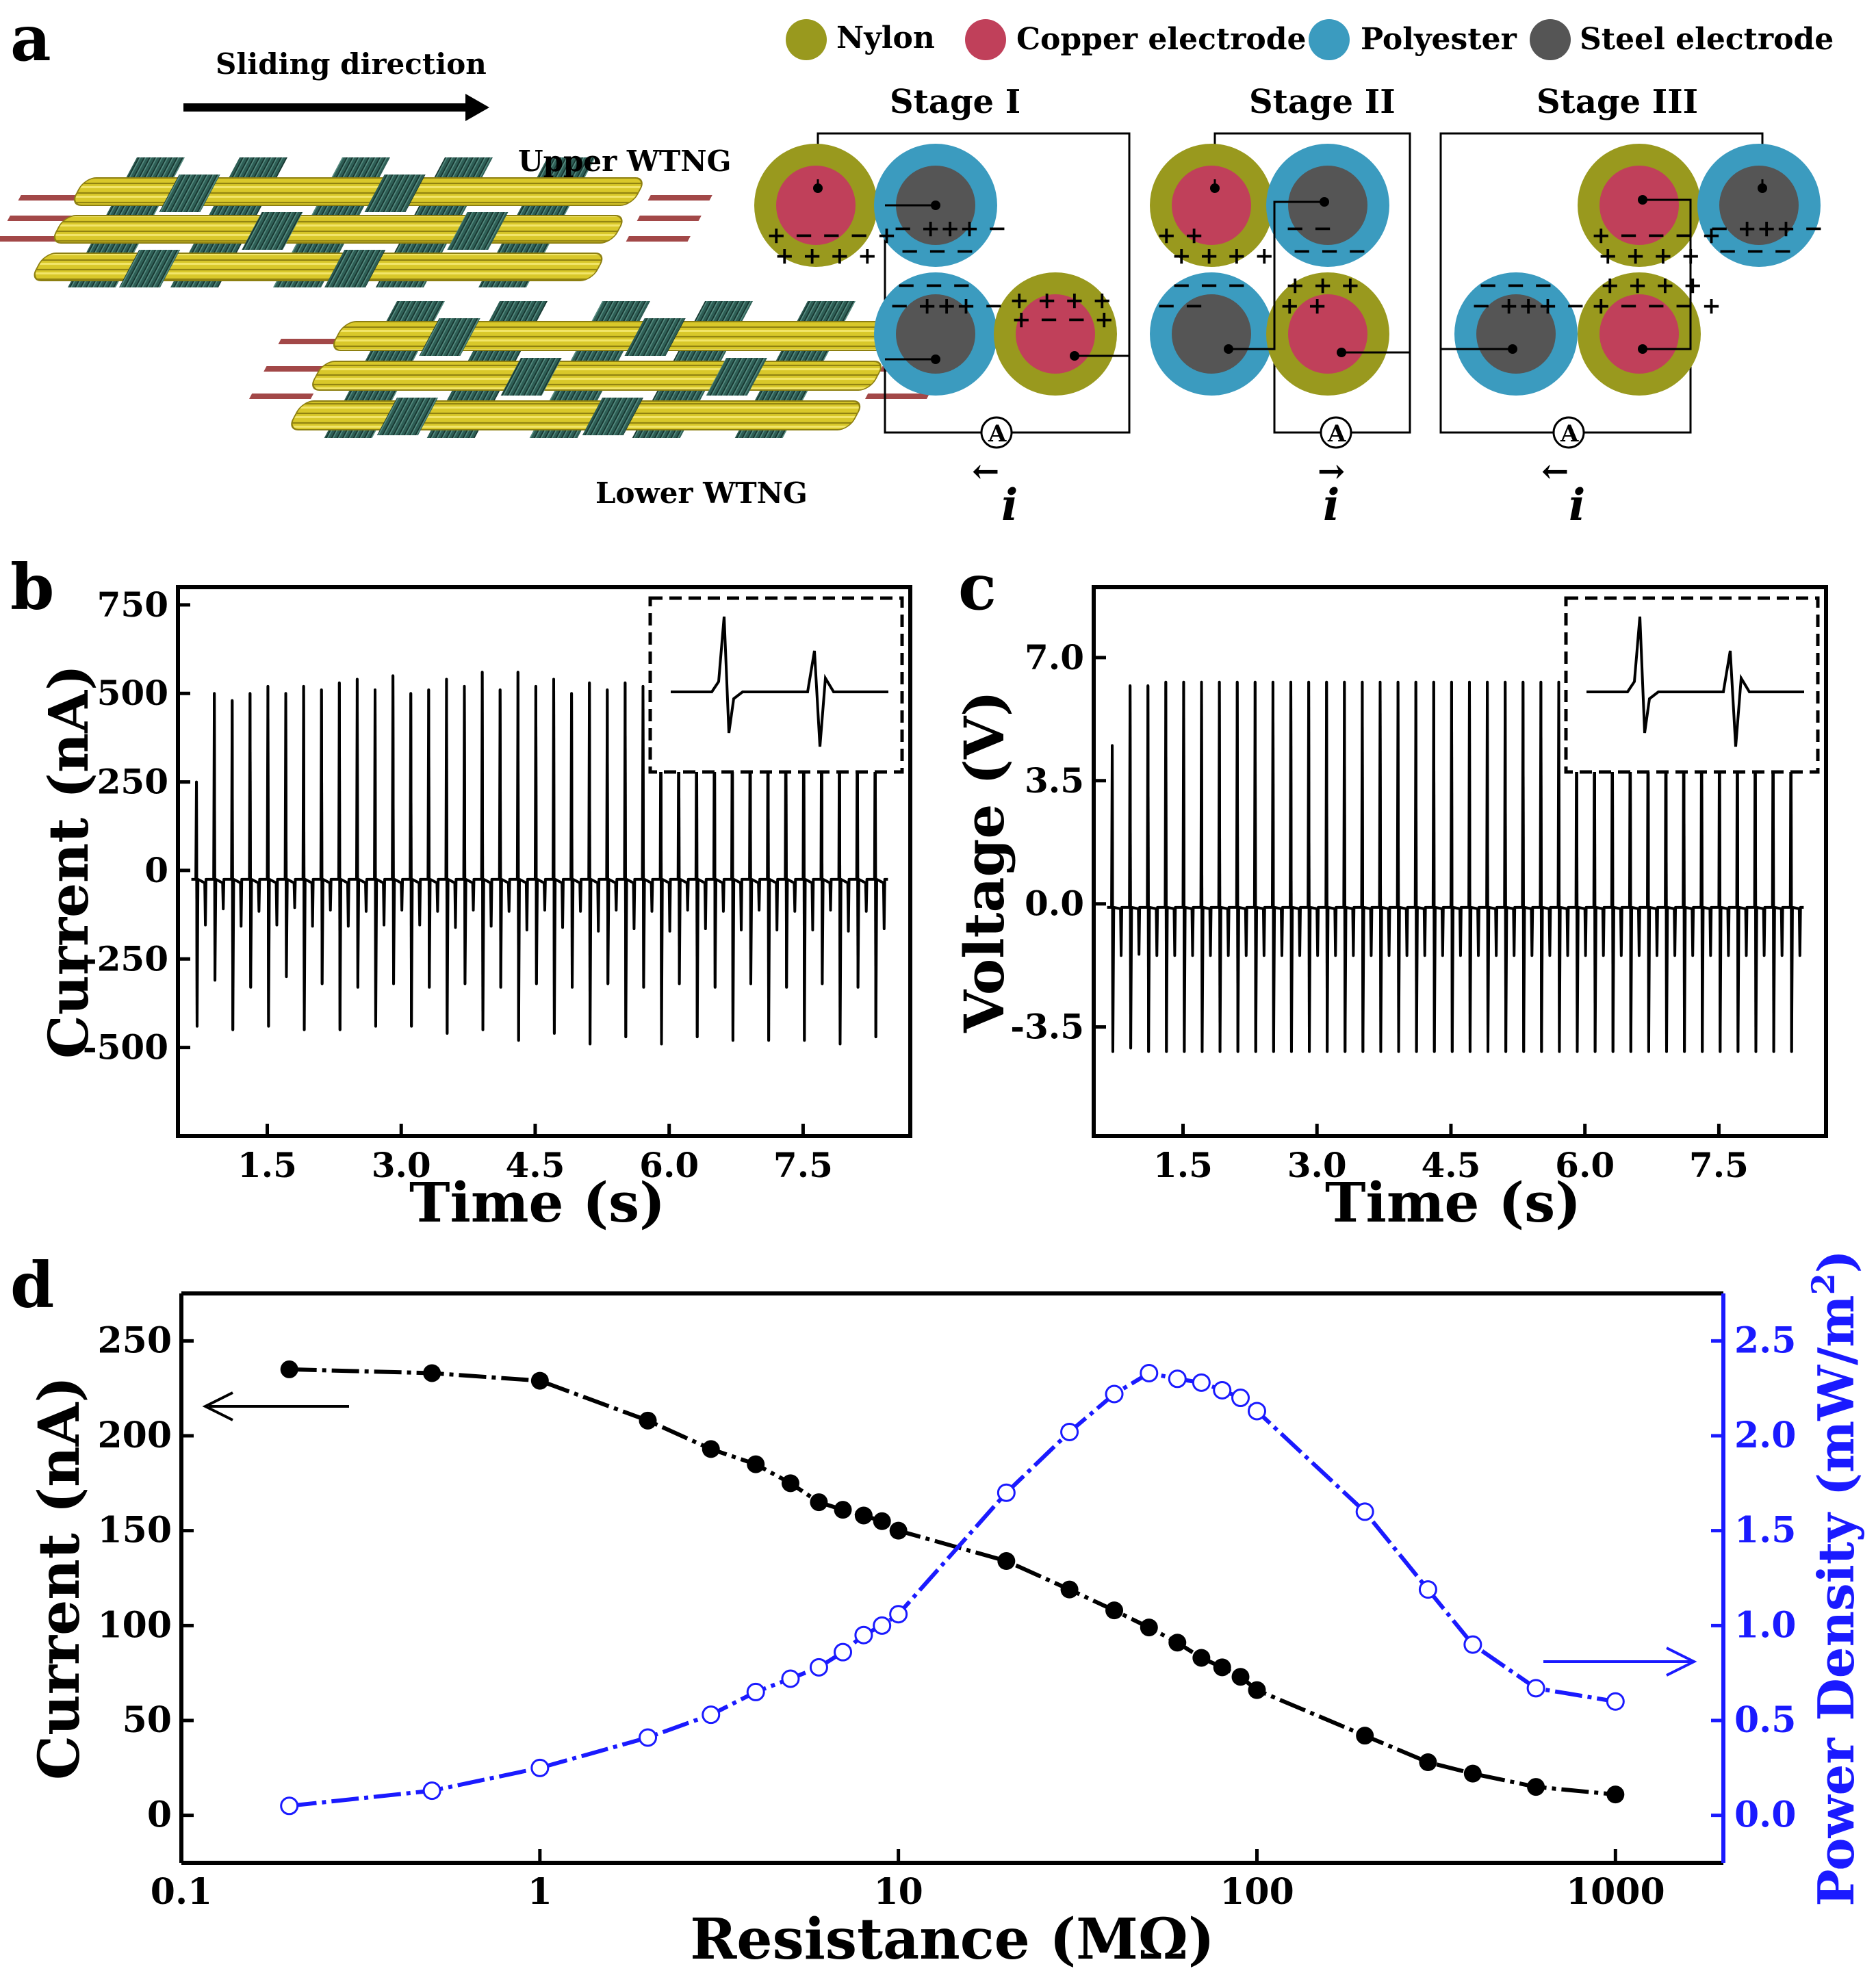 The height and width of the screenshot is (1986, 1876). I want to click on inset-trace, so click(780, 681).